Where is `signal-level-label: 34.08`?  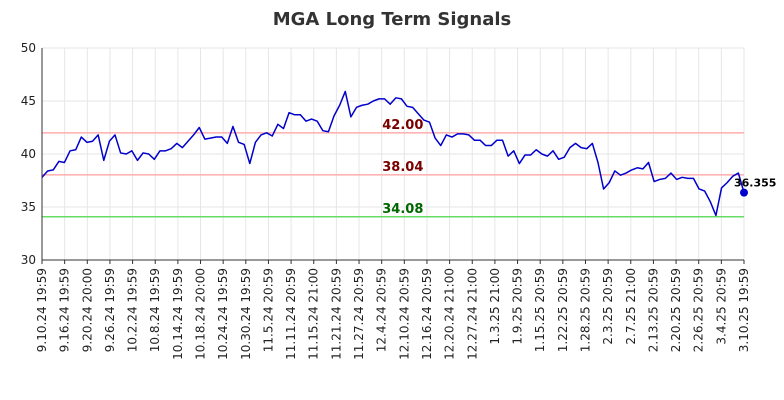
signal-level-label: 34.08 is located at coordinates (402, 209).